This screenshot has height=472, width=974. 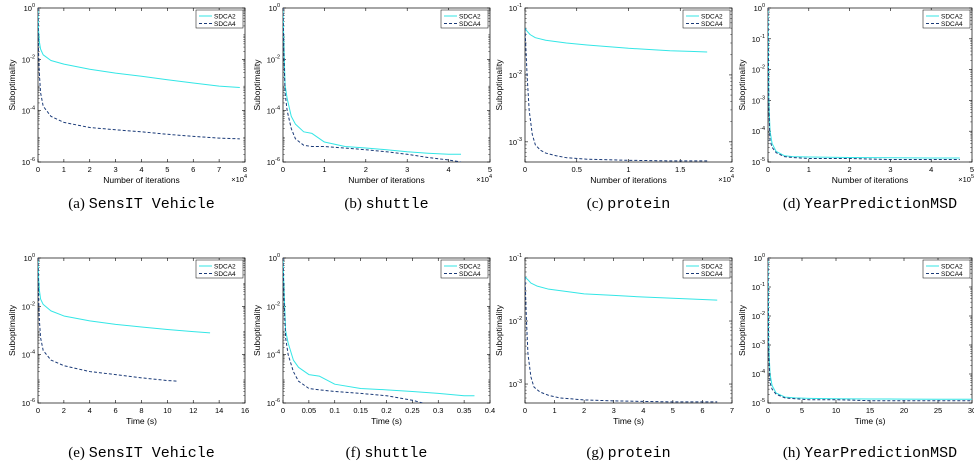 What do you see at coordinates (870, 421) in the screenshot?
I see `x-axis-label: Time (s)` at bounding box center [870, 421].